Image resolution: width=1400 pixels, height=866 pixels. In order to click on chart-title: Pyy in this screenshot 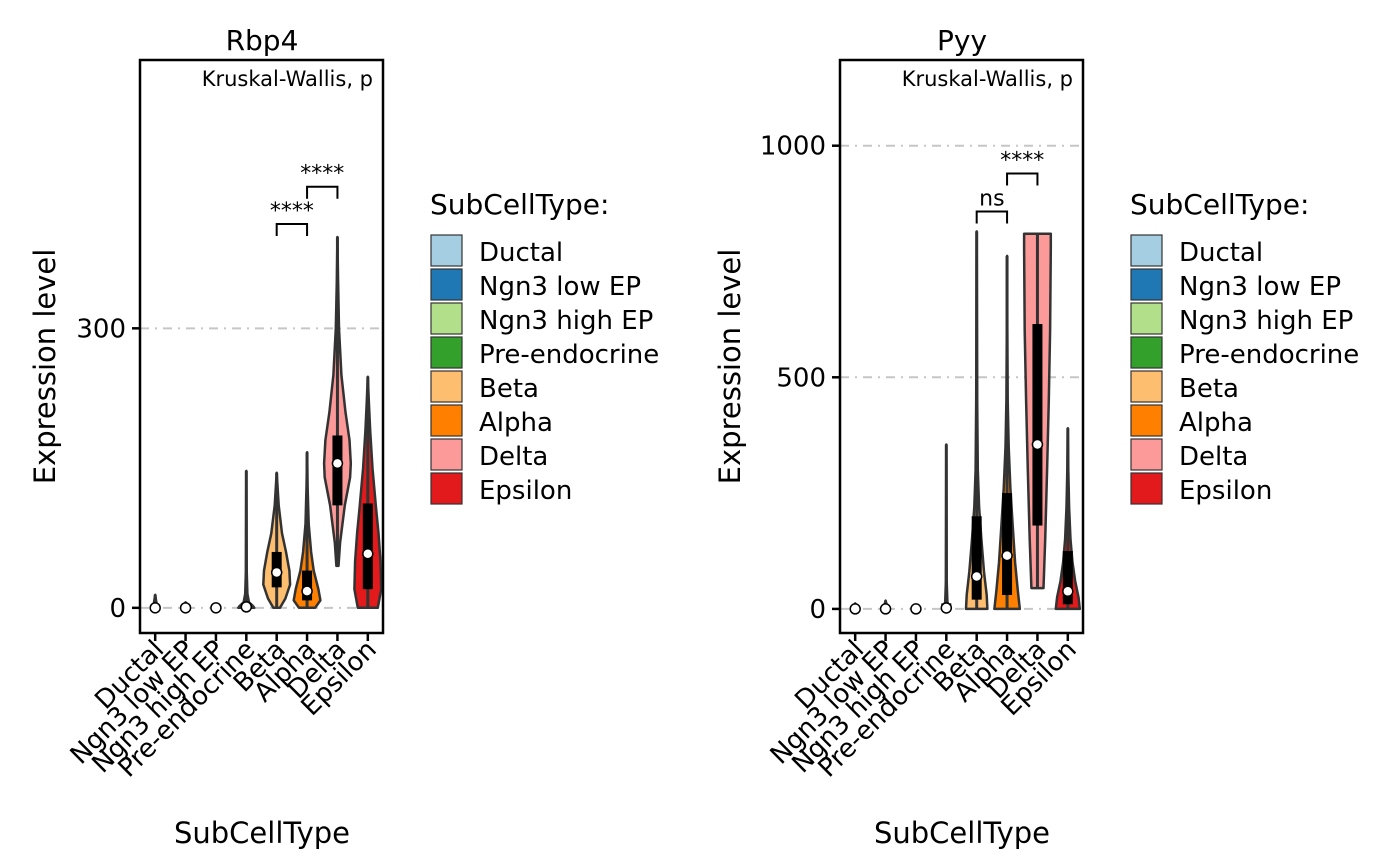, I will do `click(962, 40)`.